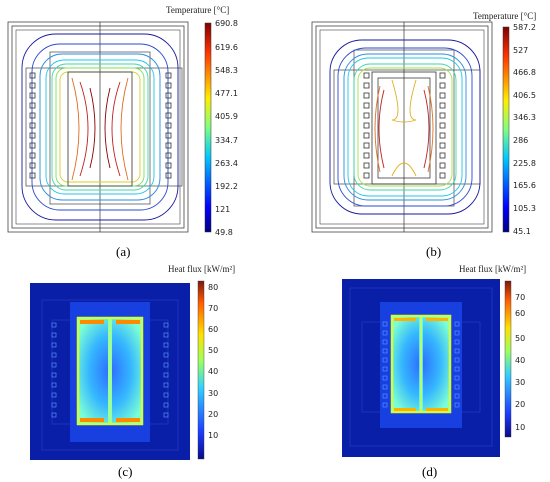 The height and width of the screenshot is (482, 550). Describe the element at coordinates (508, 359) in the screenshot. I see `colorbar-d` at that location.